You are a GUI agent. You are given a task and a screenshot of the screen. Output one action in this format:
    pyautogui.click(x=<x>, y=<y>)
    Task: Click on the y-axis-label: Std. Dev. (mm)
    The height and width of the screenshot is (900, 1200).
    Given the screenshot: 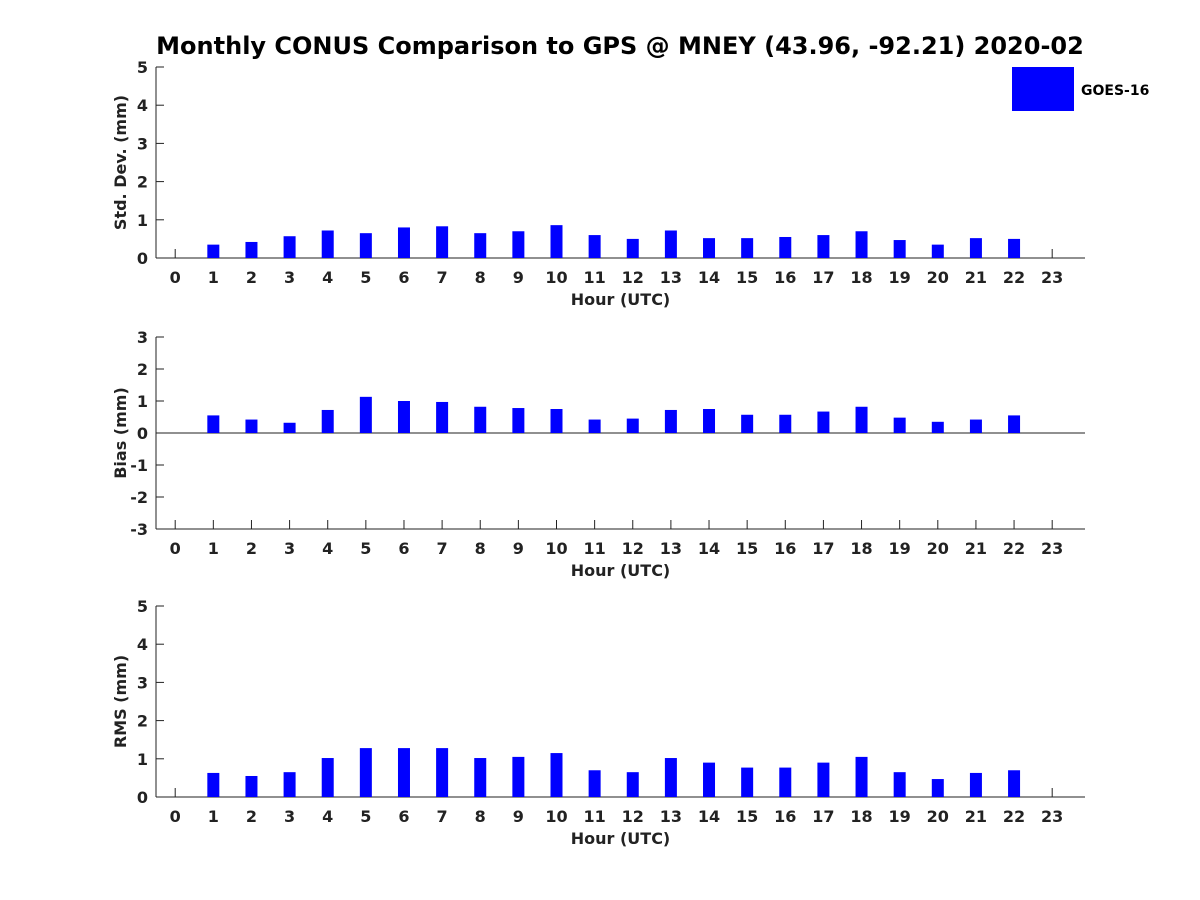 What is the action you would take?
    pyautogui.click(x=120, y=162)
    